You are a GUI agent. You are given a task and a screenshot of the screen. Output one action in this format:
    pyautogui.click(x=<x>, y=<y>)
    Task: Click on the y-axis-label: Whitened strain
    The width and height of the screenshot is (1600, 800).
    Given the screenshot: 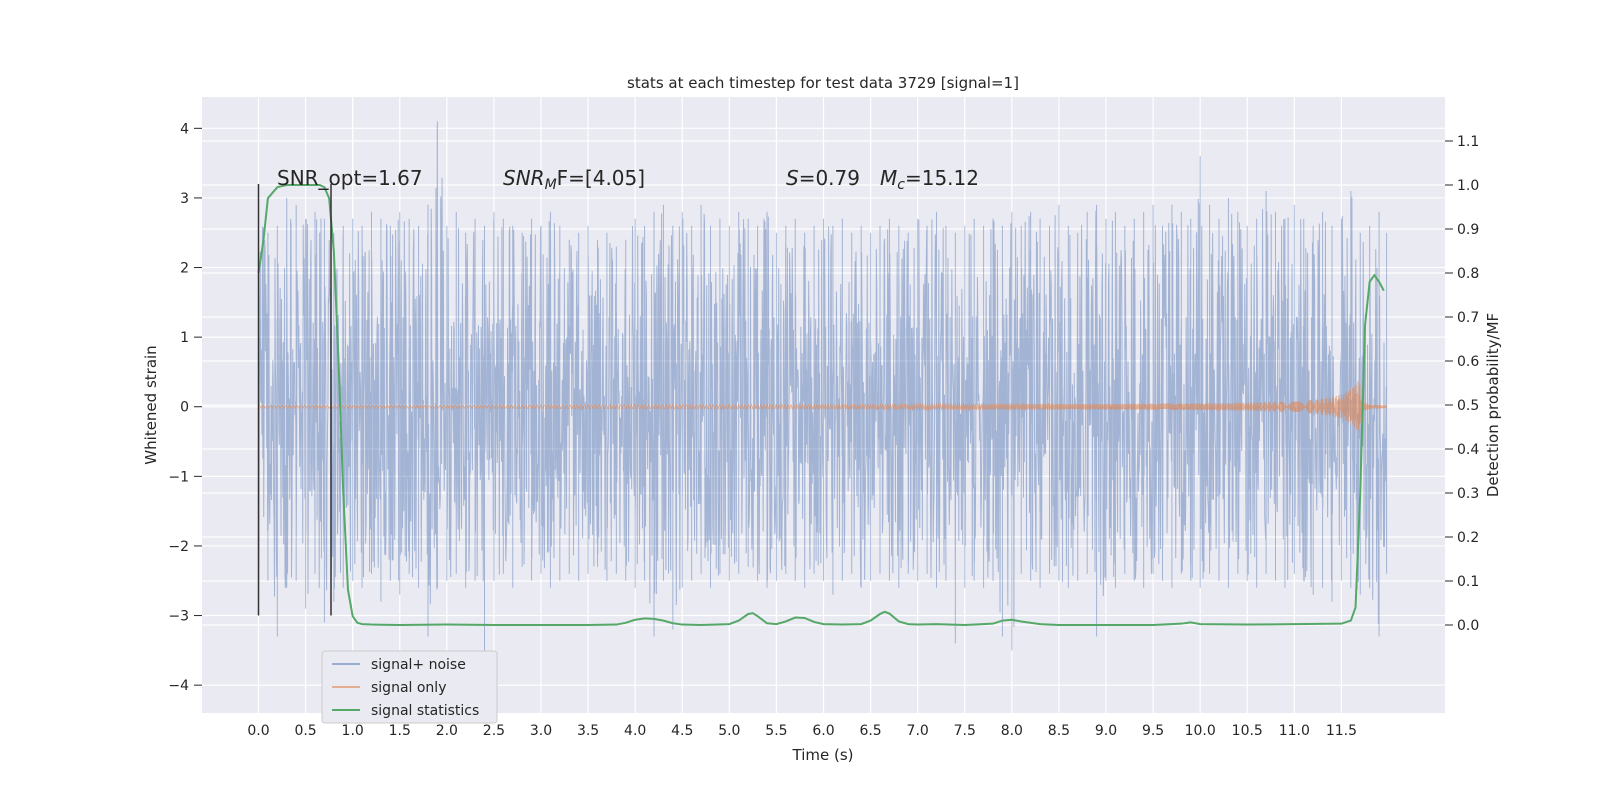 What is the action you would take?
    pyautogui.click(x=151, y=404)
    